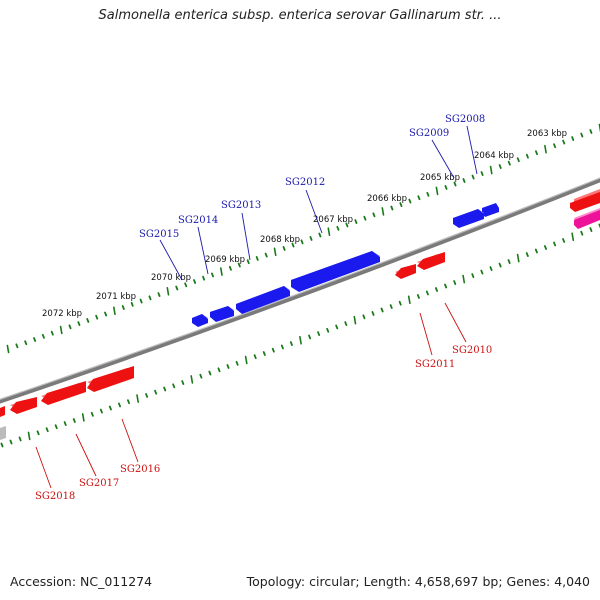  Describe the element at coordinates (494, 156) in the screenshot. I see `kbp-label: 2064 kbp` at that location.